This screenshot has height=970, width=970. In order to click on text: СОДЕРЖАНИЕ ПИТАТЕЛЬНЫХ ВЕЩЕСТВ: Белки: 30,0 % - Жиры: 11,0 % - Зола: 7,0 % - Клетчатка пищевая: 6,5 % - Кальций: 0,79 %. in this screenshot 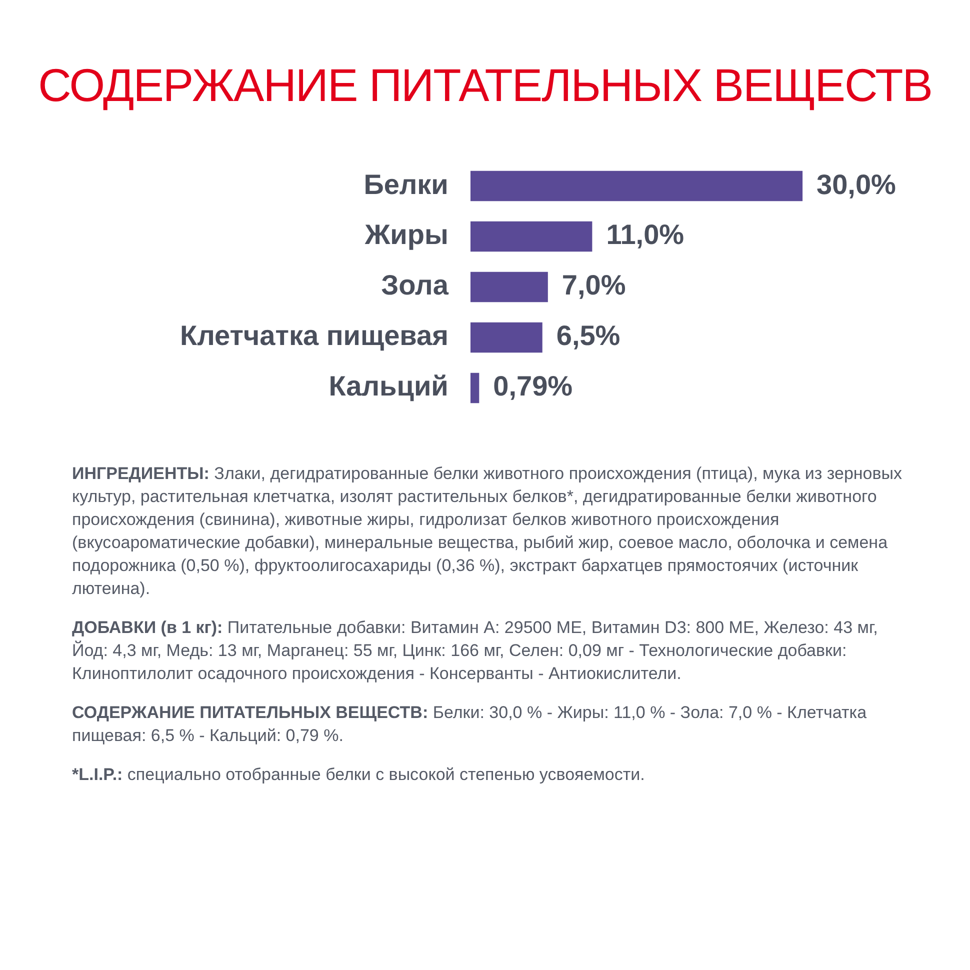, I will do `click(469, 724)`.